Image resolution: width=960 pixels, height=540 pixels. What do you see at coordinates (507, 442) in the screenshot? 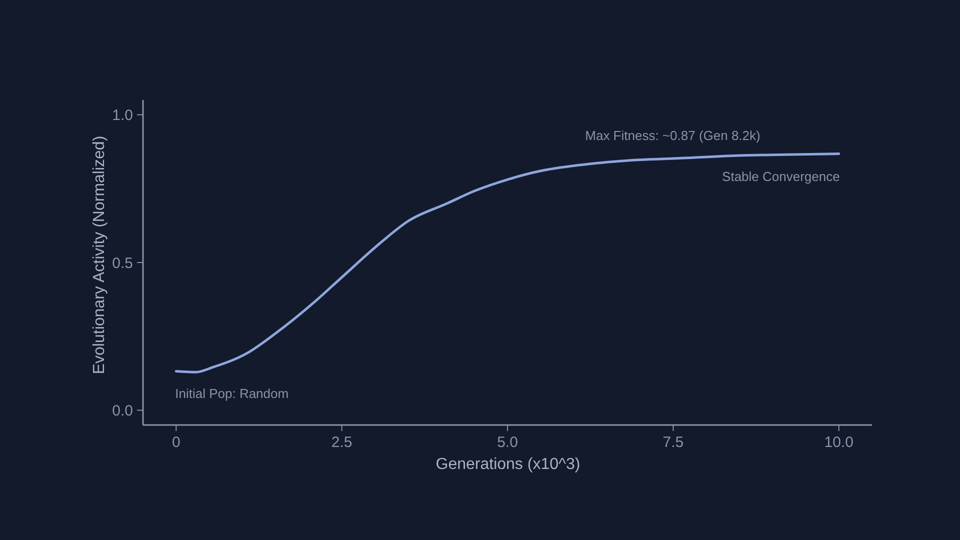
I see `x-tick-label: 5.0` at bounding box center [507, 442].